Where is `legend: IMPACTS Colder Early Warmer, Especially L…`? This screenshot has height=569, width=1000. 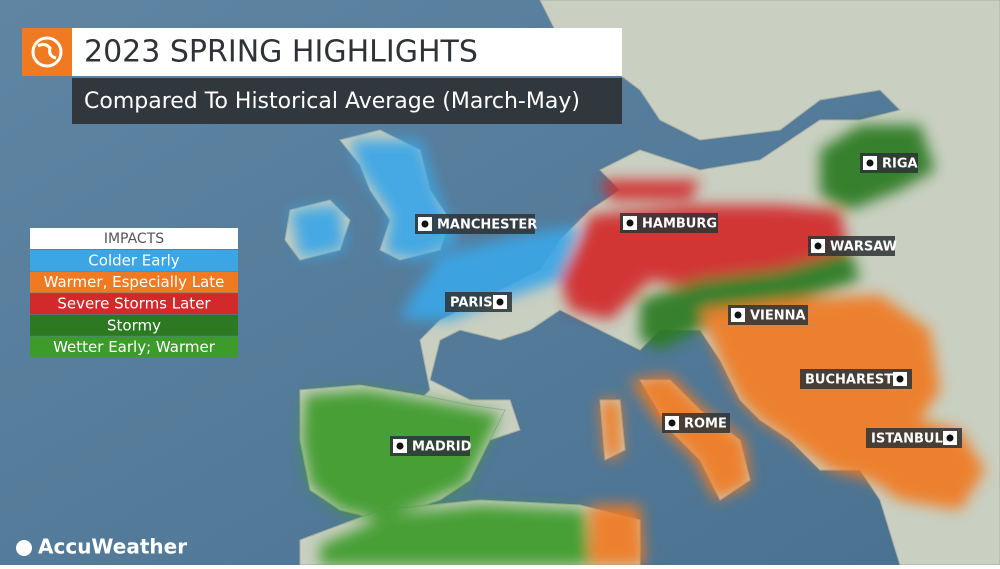 legend: IMPACTS Colder Early Warmer, Especially L… is located at coordinates (134, 293).